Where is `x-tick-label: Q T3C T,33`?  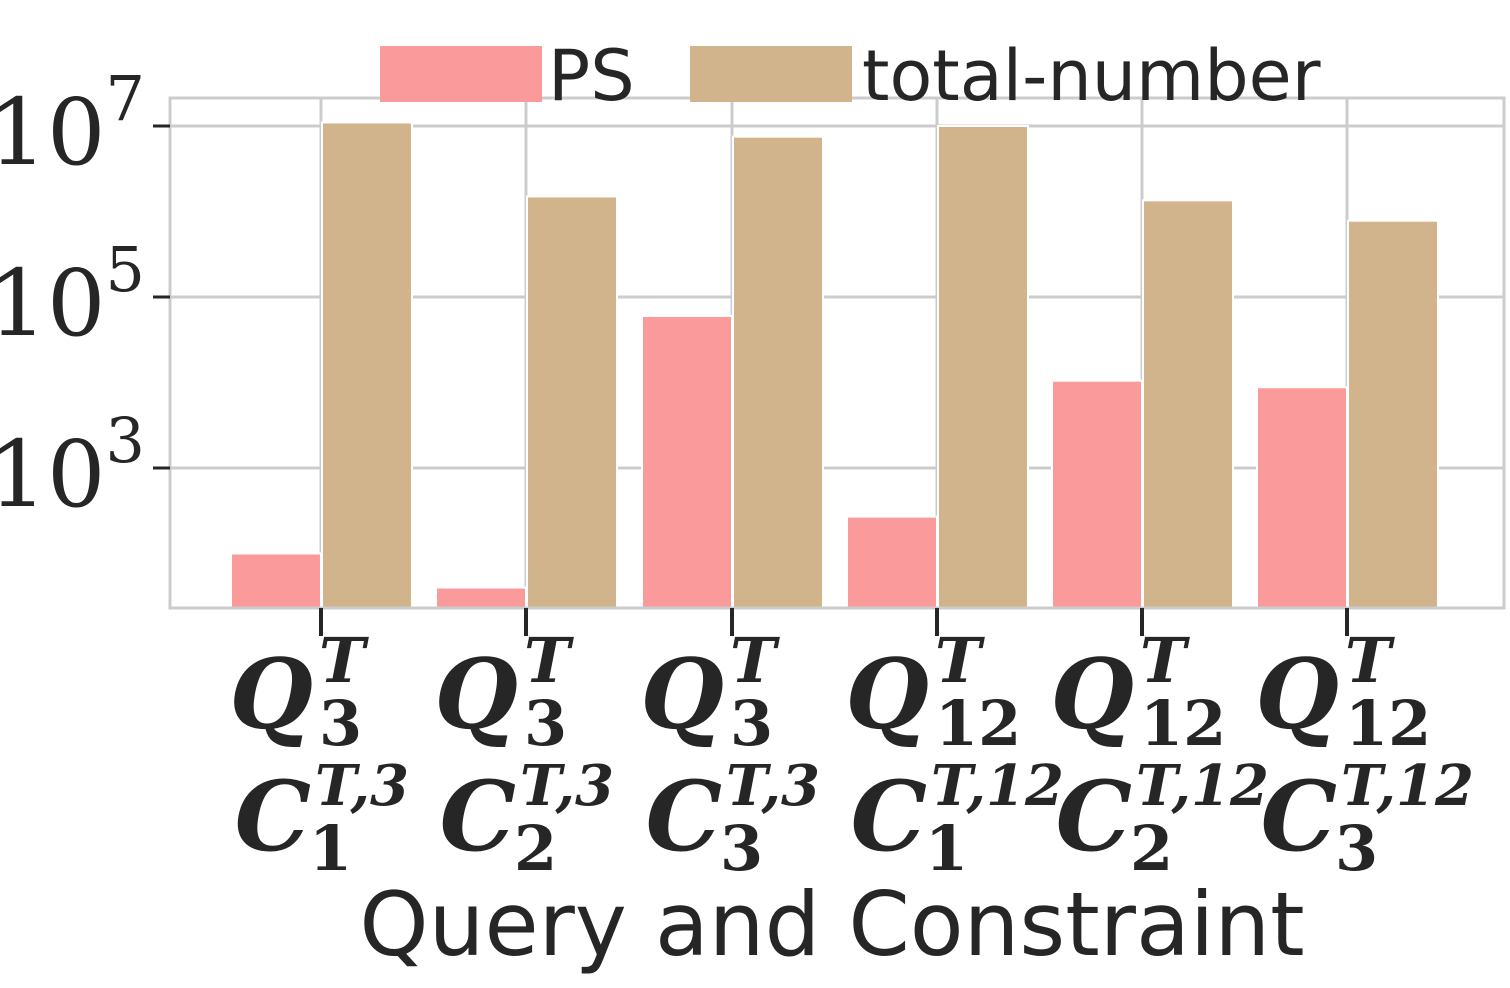
x-tick-label: Q T3C T,33 is located at coordinates (730, 754).